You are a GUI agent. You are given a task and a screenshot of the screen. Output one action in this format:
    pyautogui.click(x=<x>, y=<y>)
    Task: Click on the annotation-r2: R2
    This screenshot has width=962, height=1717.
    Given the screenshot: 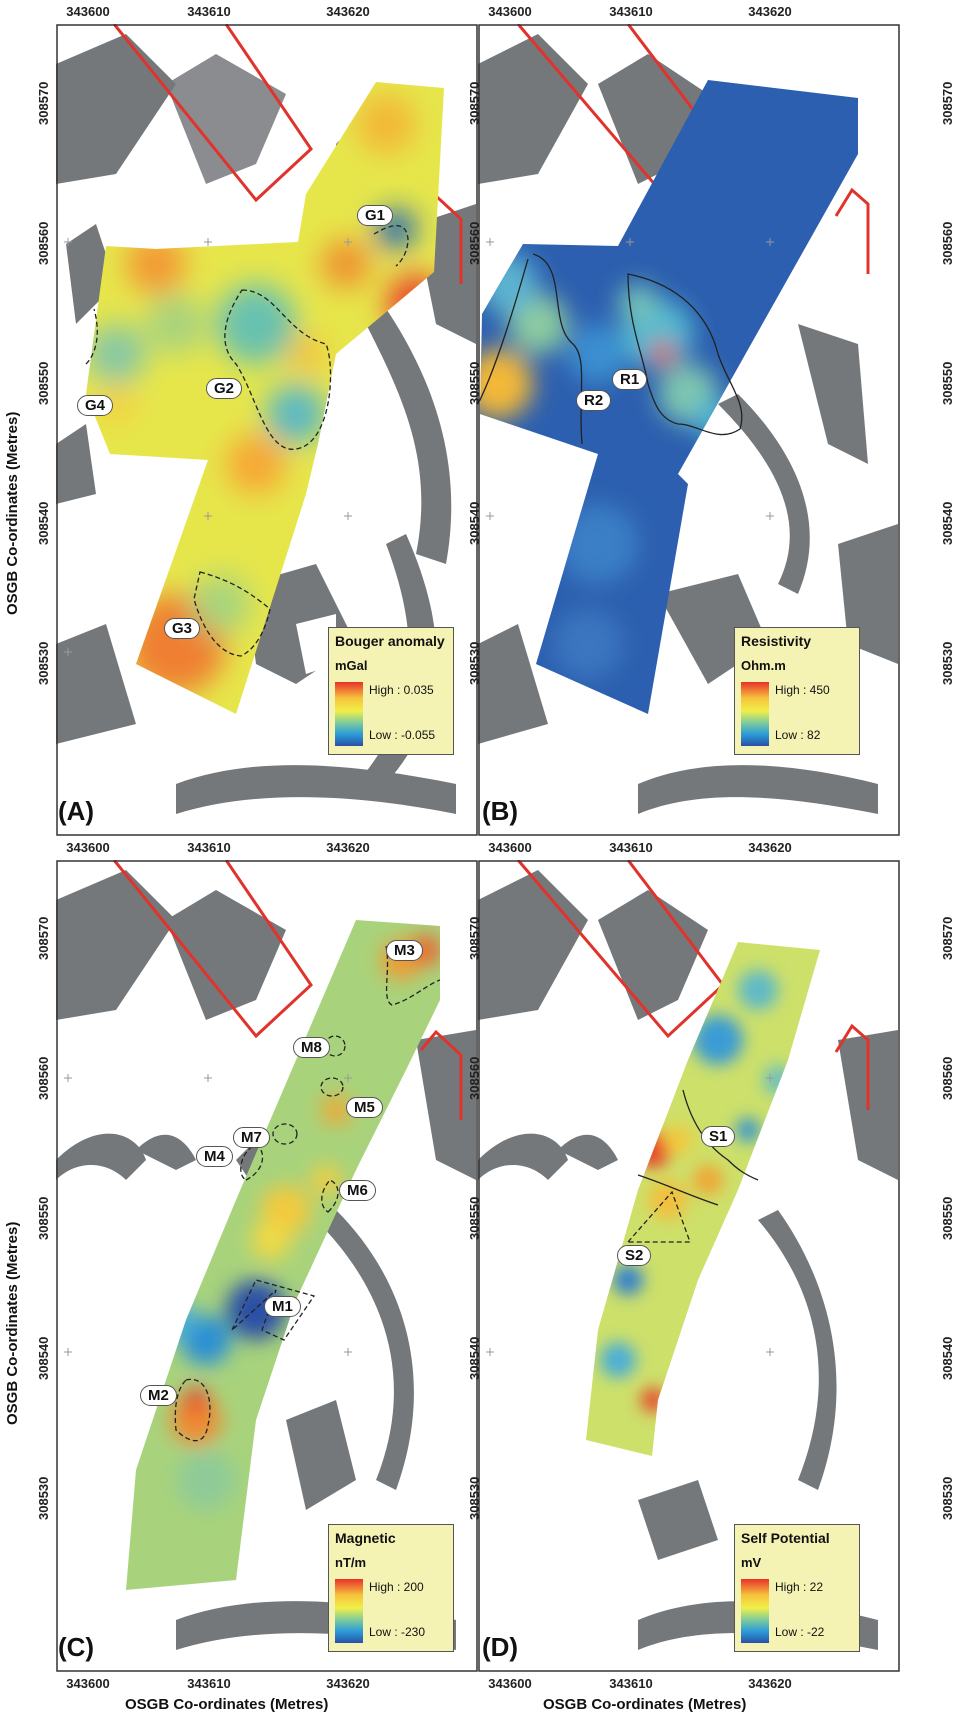 What is the action you would take?
    pyautogui.click(x=594, y=400)
    